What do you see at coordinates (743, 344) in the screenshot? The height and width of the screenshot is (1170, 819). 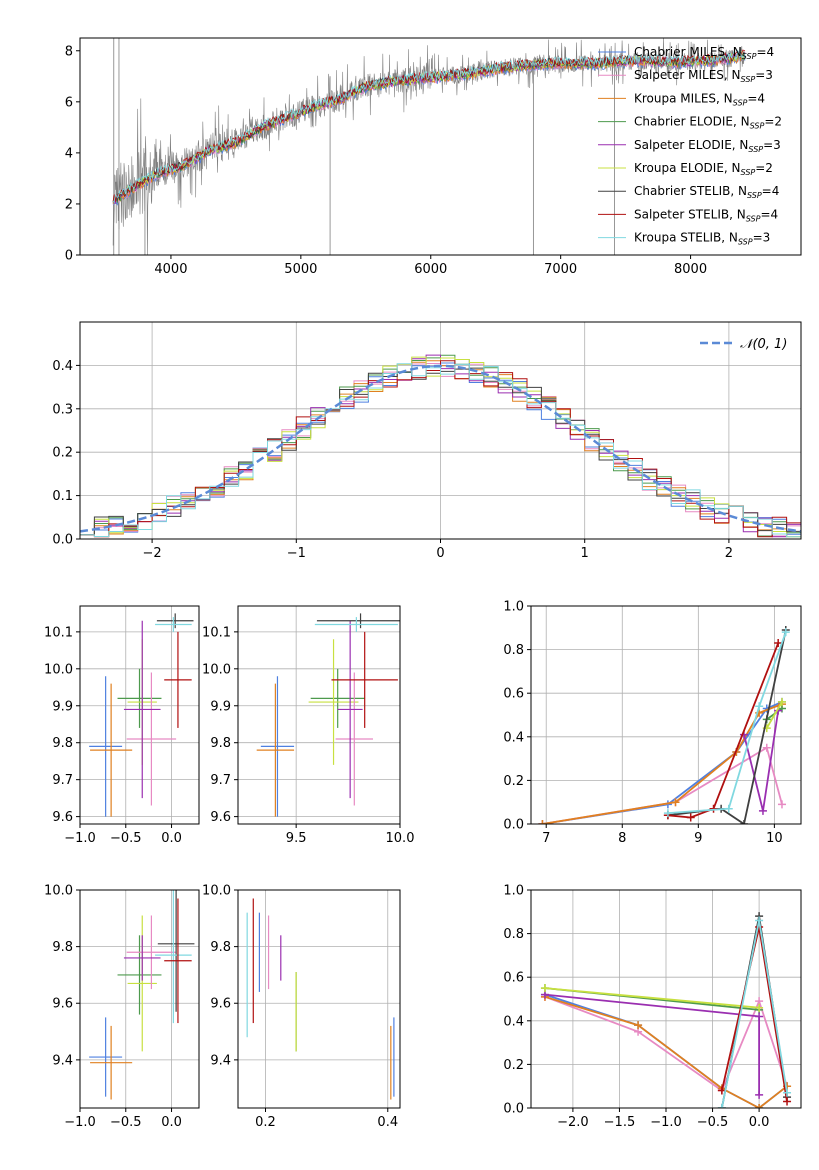 I see `legend: 𝒩(0, 1)` at bounding box center [743, 344].